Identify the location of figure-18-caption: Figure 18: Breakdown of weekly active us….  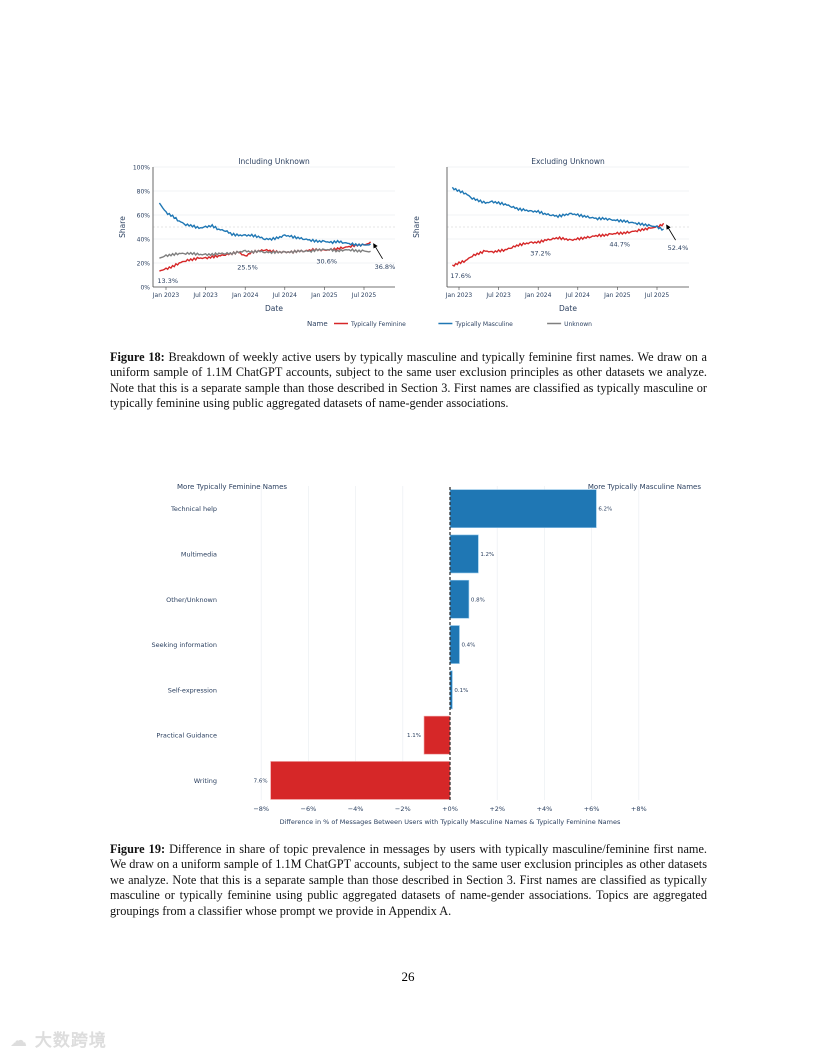
(408, 381).